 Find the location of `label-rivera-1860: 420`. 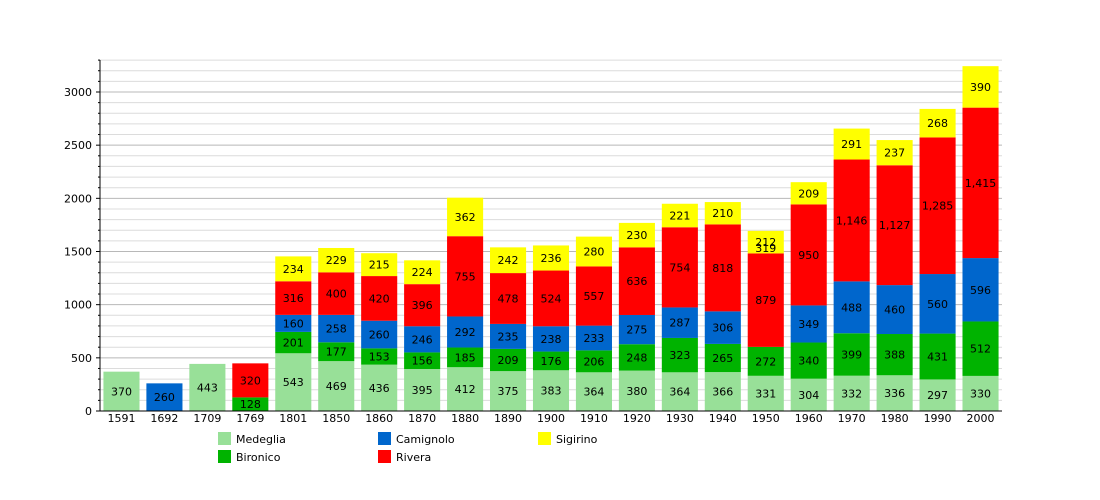

label-rivera-1860: 420 is located at coordinates (379, 298).